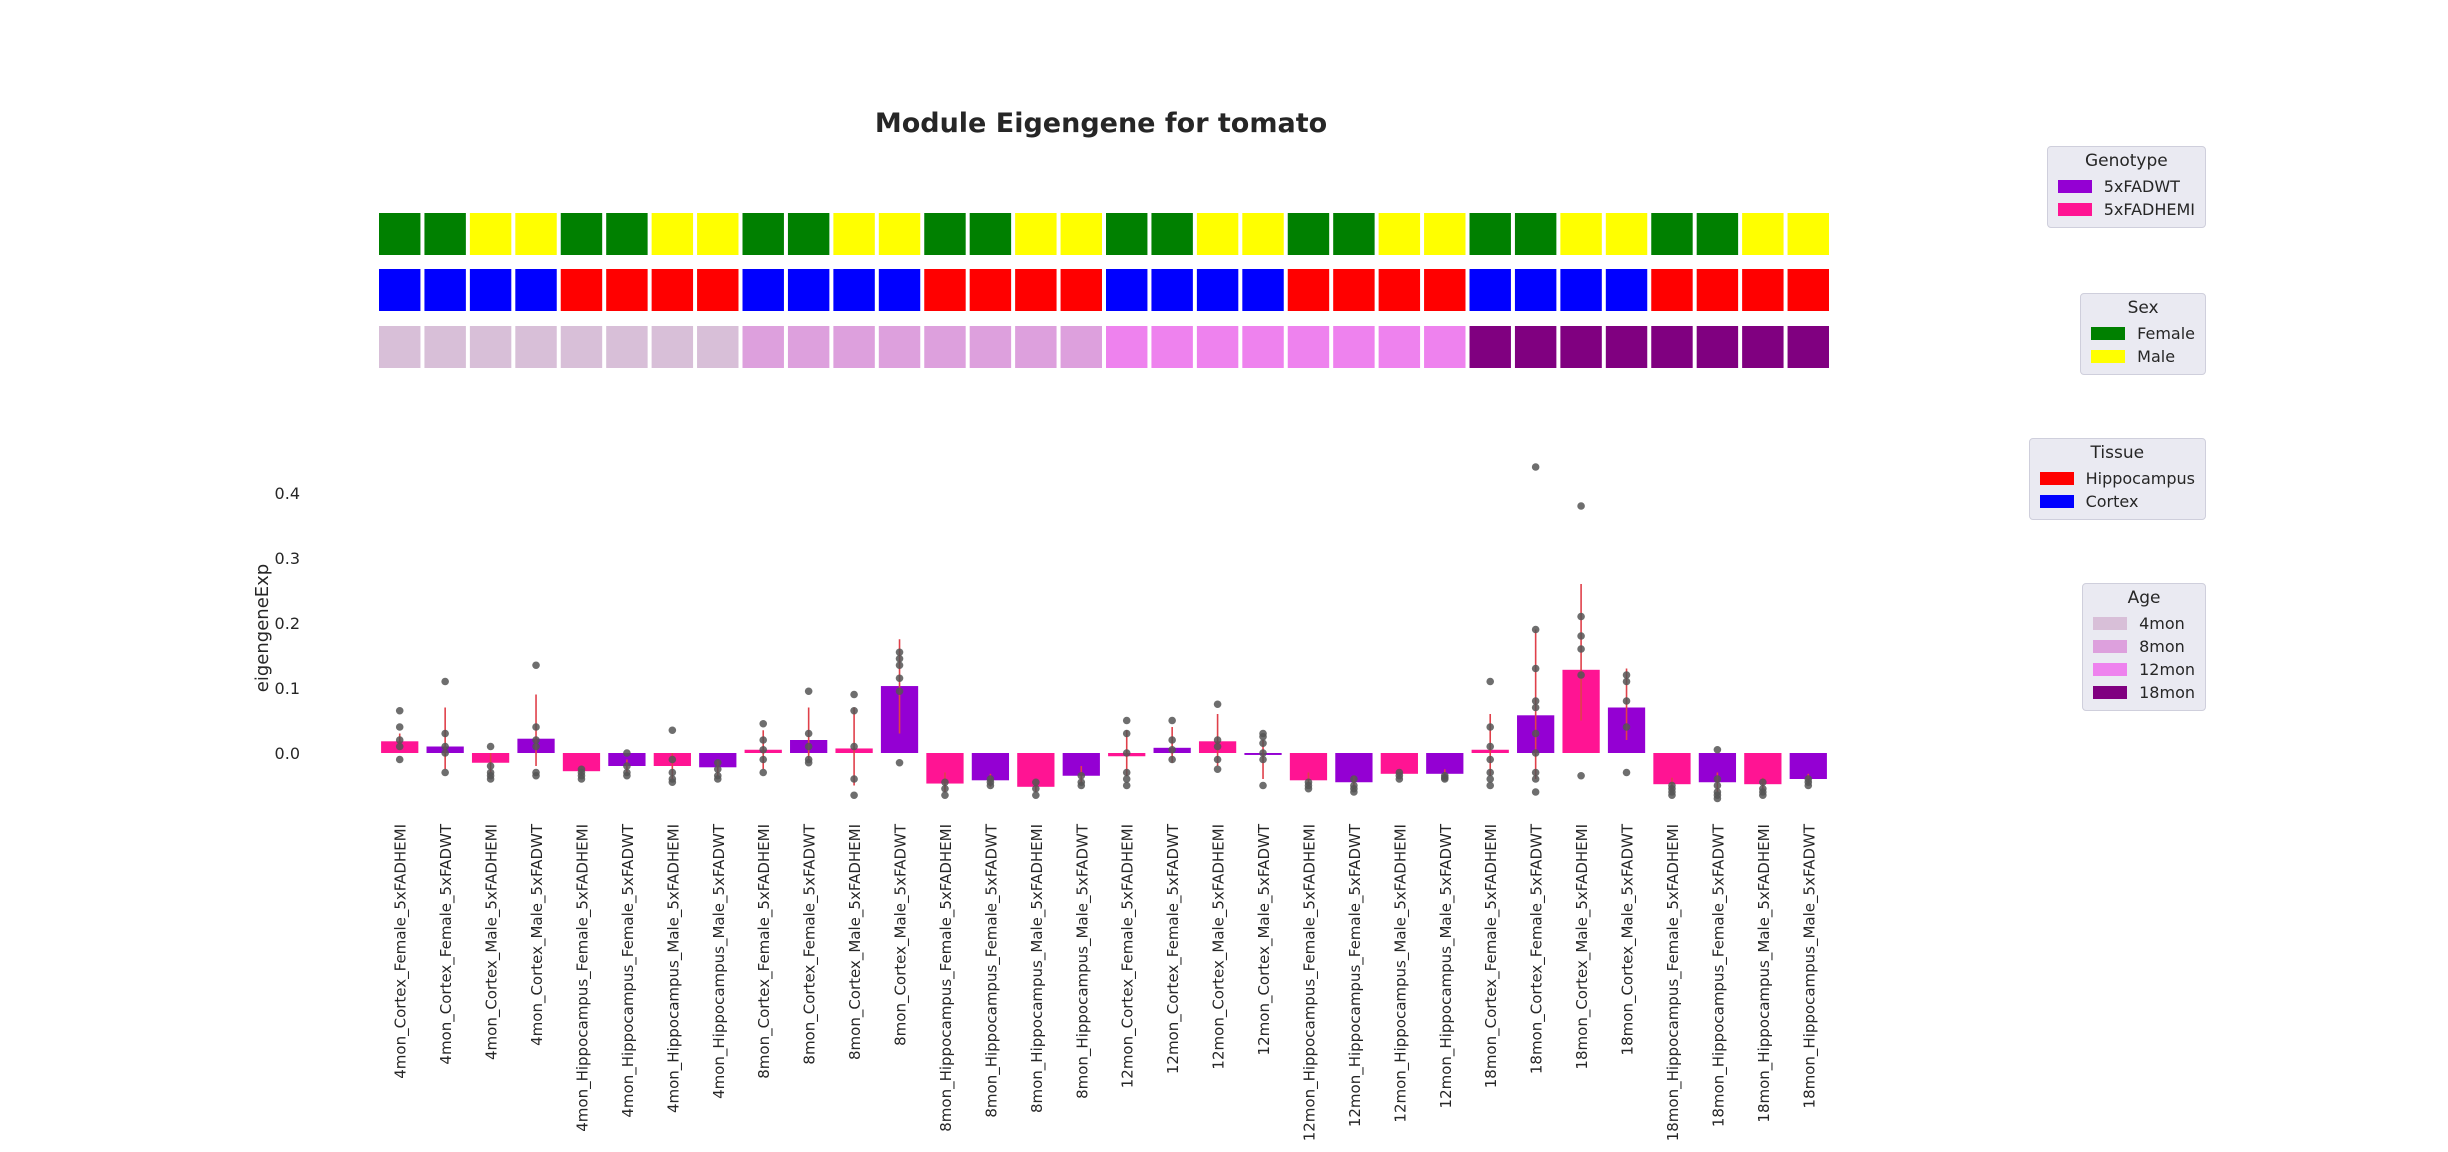 The width and height of the screenshot is (2448, 1152). What do you see at coordinates (262, 628) in the screenshot?
I see `y-axis-label: eigengeneExp` at bounding box center [262, 628].